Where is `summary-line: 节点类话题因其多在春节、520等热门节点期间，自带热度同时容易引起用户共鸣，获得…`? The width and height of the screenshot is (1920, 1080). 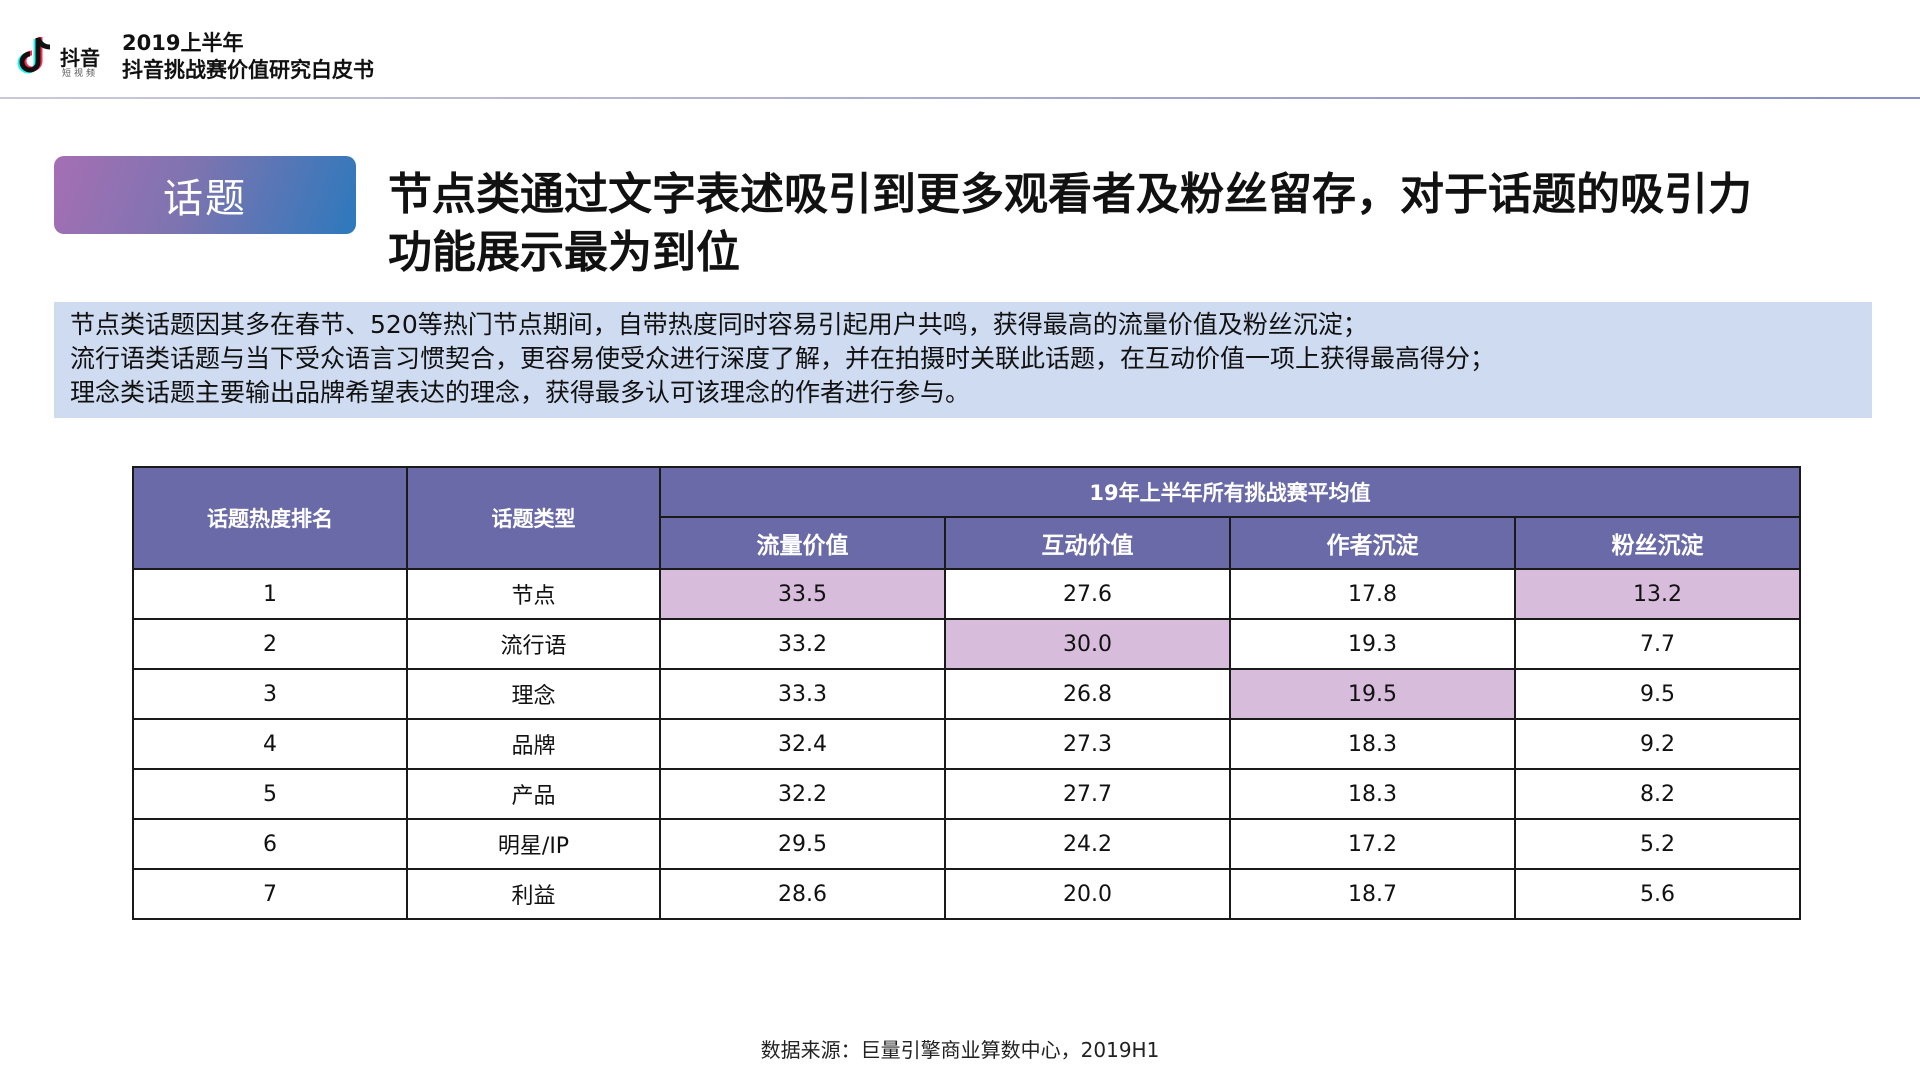 summary-line: 节点类话题因其多在春节、520等热门节点期间，自带热度同时容易引起用户共鸣，获得… is located at coordinates (719, 324).